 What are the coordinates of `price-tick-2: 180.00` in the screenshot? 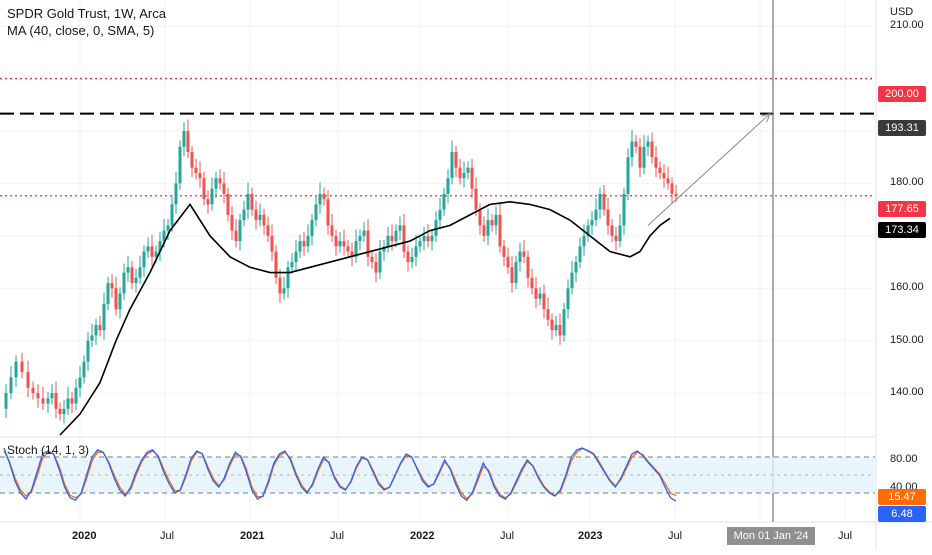 It's located at (907, 182).